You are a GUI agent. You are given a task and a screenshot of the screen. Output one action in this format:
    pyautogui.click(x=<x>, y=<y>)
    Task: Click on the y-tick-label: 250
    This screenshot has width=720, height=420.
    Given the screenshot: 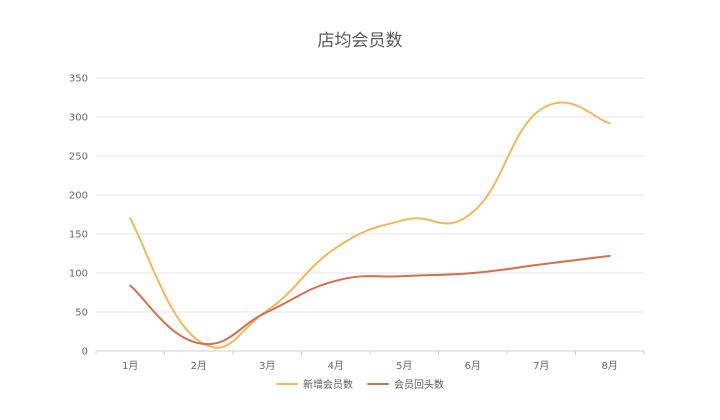 What is the action you would take?
    pyautogui.click(x=78, y=157)
    